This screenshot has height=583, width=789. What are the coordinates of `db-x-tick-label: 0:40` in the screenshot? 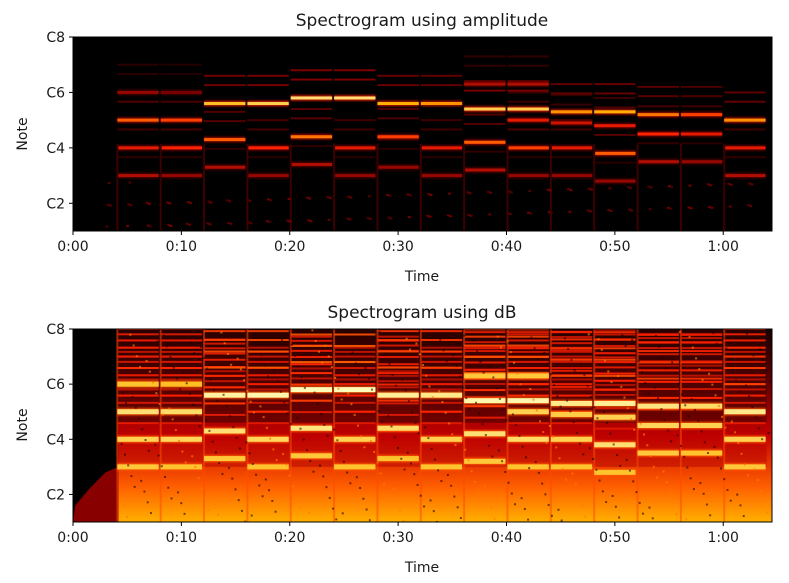 It's located at (506, 538).